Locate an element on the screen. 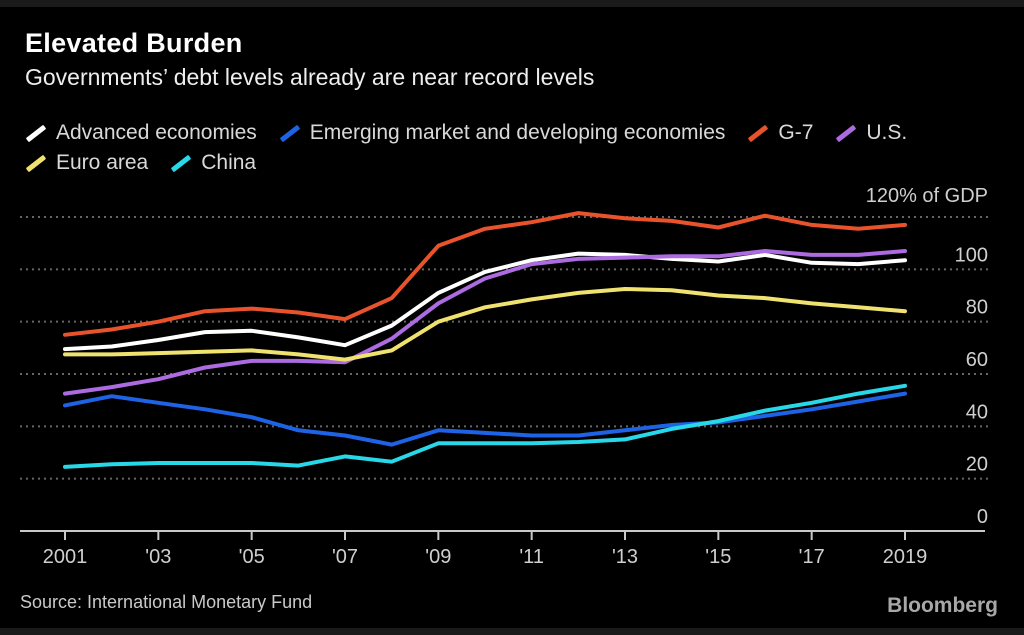  legend-label: U.S. is located at coordinates (887, 132).